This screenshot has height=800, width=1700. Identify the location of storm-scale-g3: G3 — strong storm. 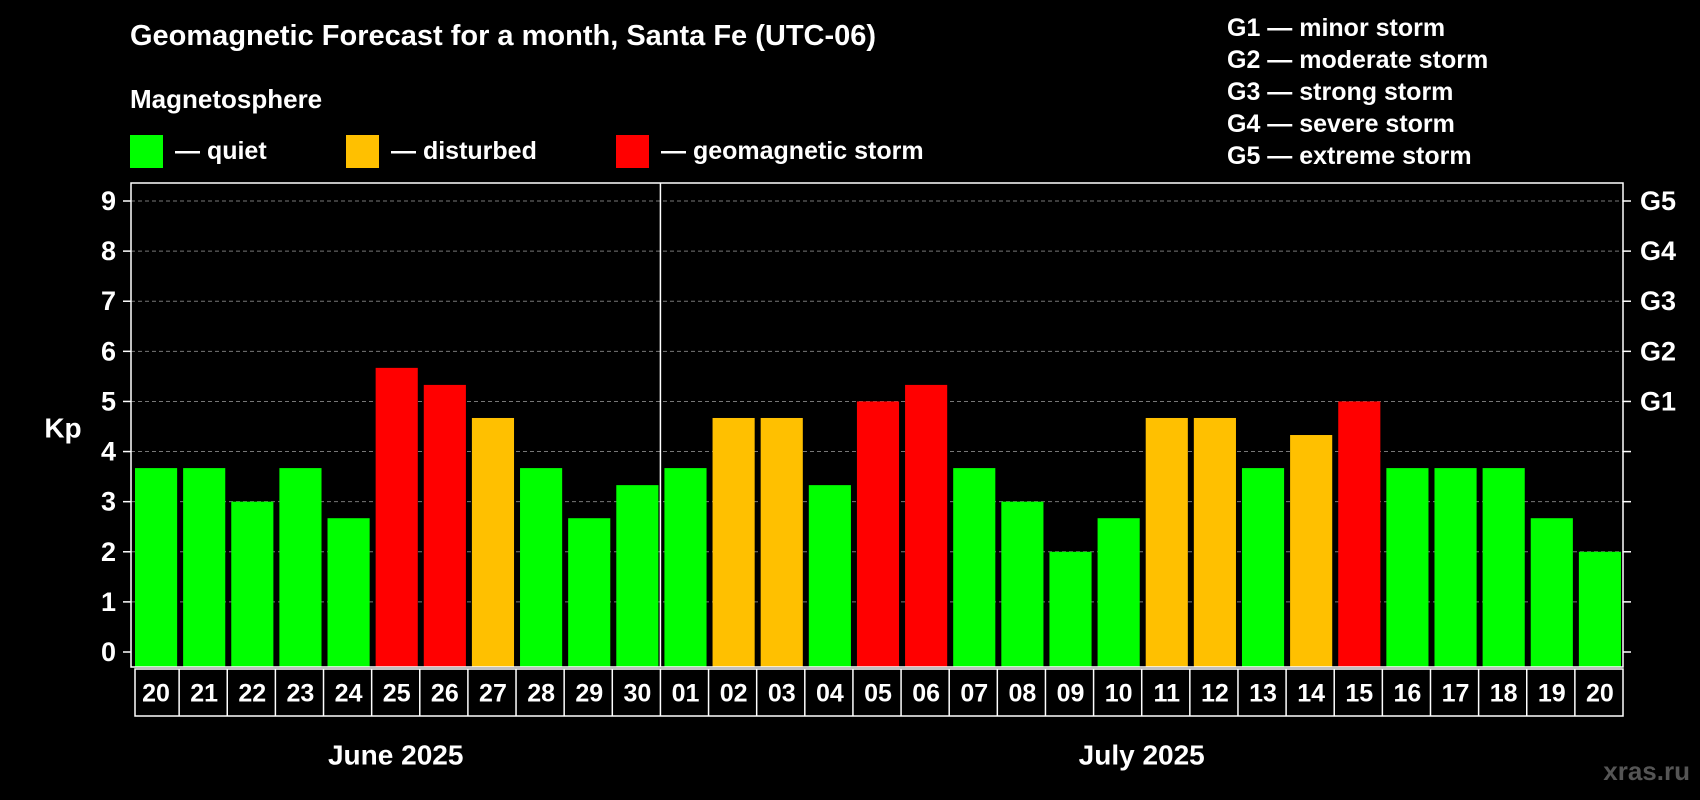
(1340, 92).